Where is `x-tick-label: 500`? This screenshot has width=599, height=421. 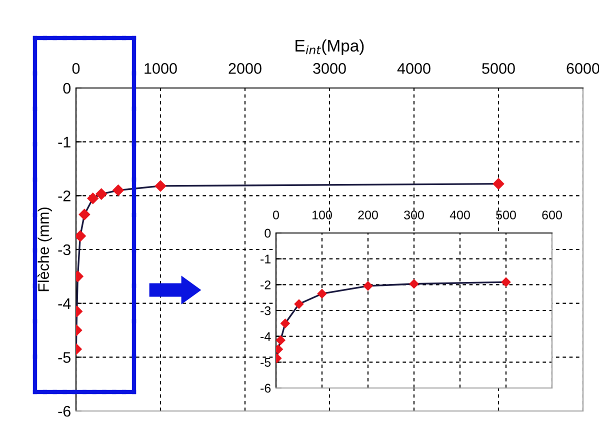
x-tick-label: 500 is located at coordinates (506, 215).